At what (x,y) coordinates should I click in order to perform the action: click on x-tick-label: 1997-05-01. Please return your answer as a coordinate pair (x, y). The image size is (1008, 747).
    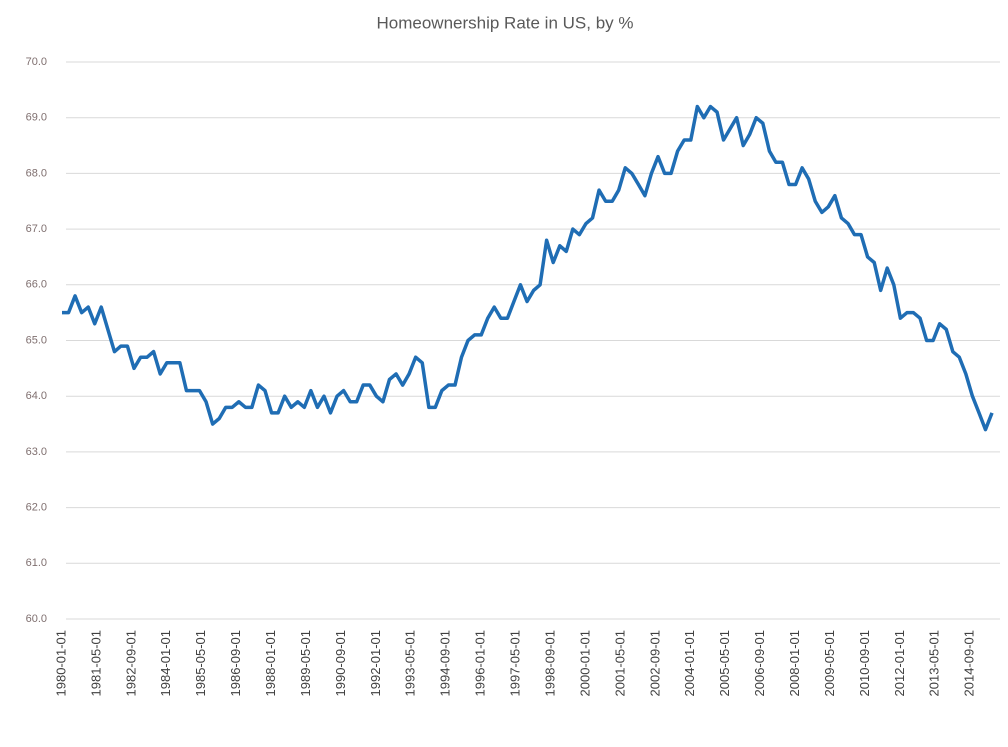
    Looking at the image, I should click on (514, 663).